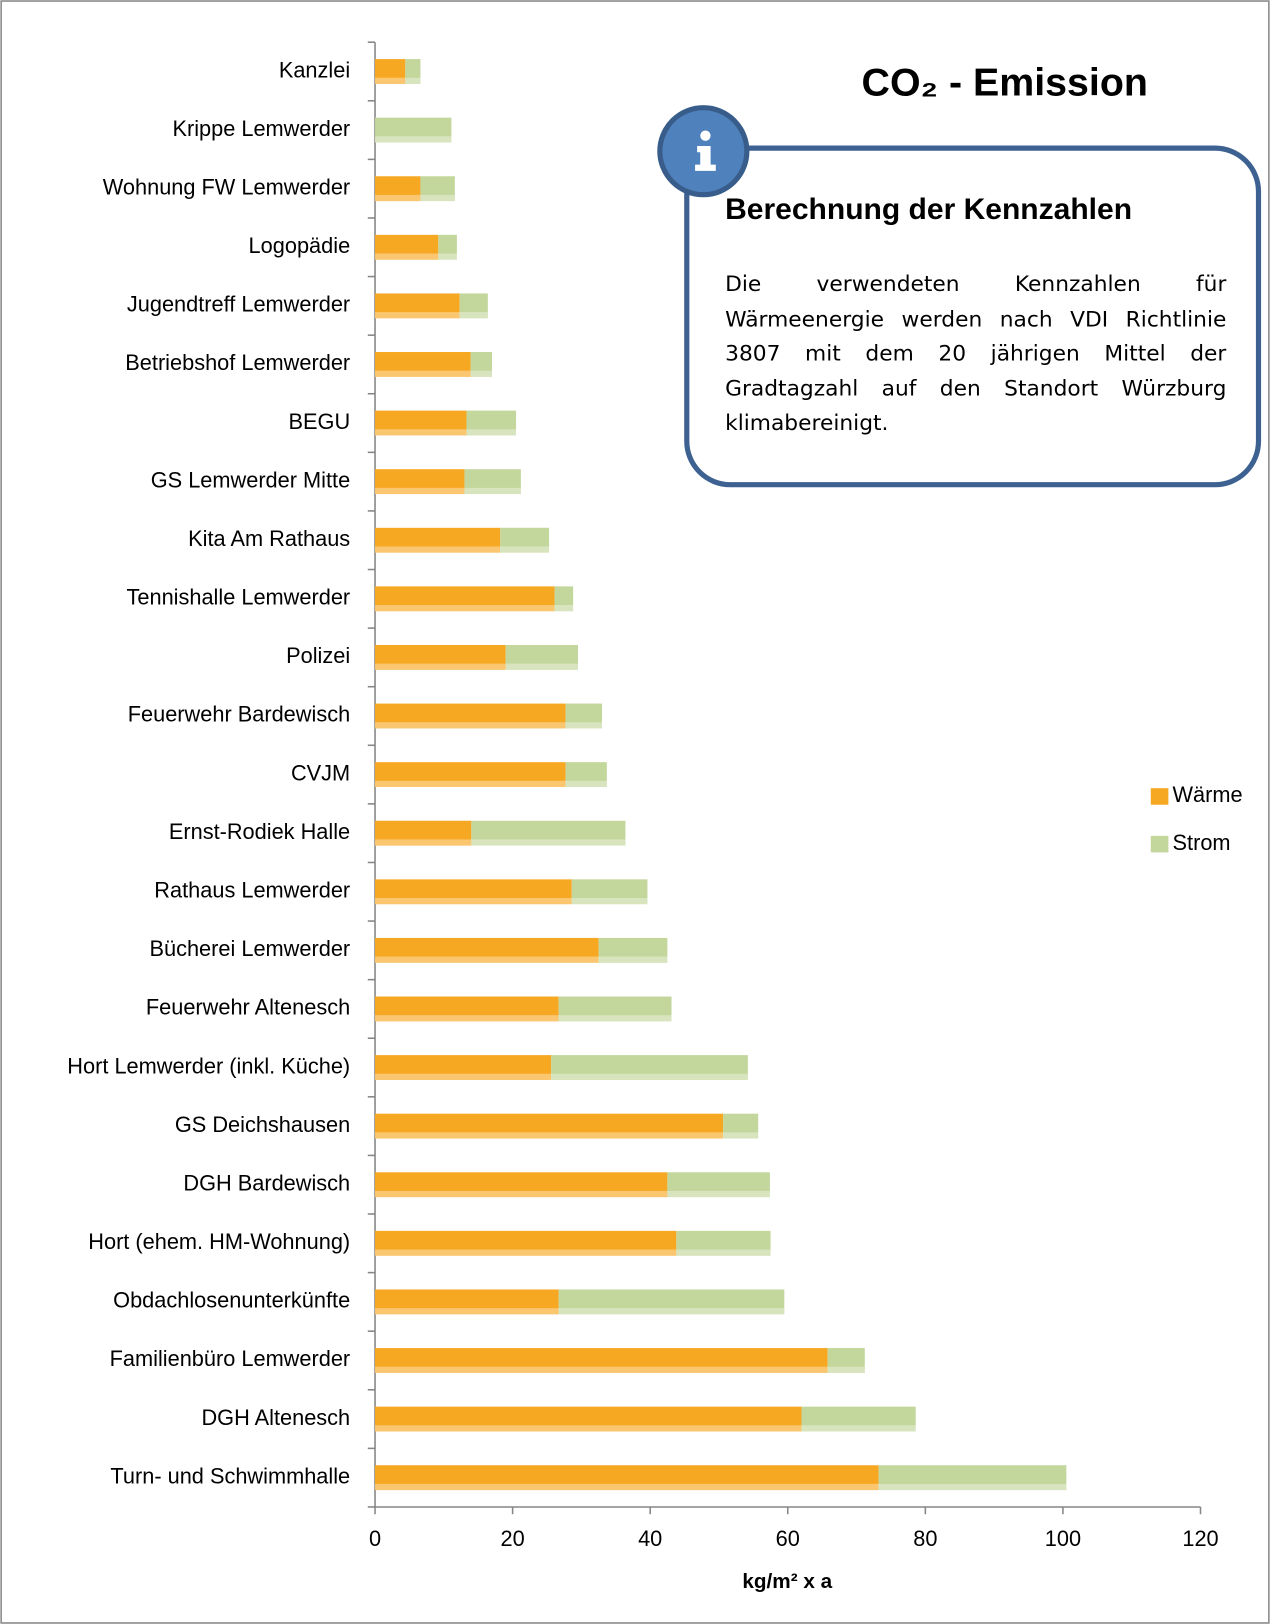 The image size is (1270, 1624). What do you see at coordinates (219, 1241) in the screenshot?
I see `y-tick-label: Hort (ehem. HM-Wohnung)` at bounding box center [219, 1241].